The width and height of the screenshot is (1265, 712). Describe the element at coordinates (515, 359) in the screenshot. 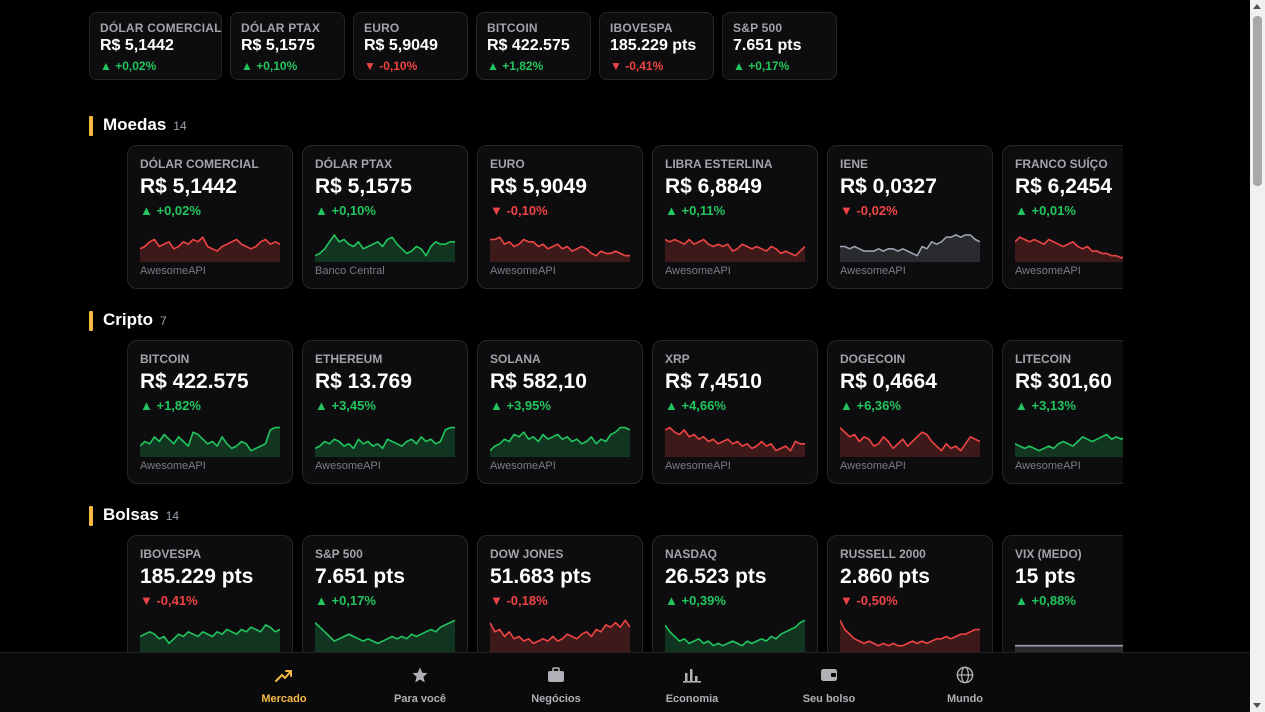

I see `quote-label: SOLANA` at that location.